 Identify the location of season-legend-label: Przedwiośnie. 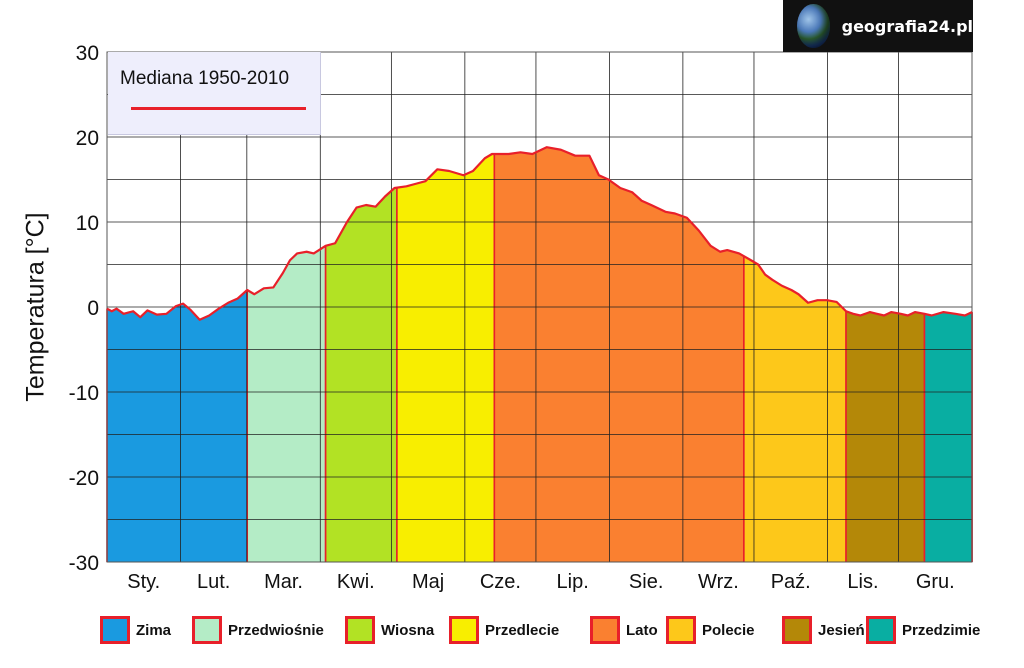
(276, 630).